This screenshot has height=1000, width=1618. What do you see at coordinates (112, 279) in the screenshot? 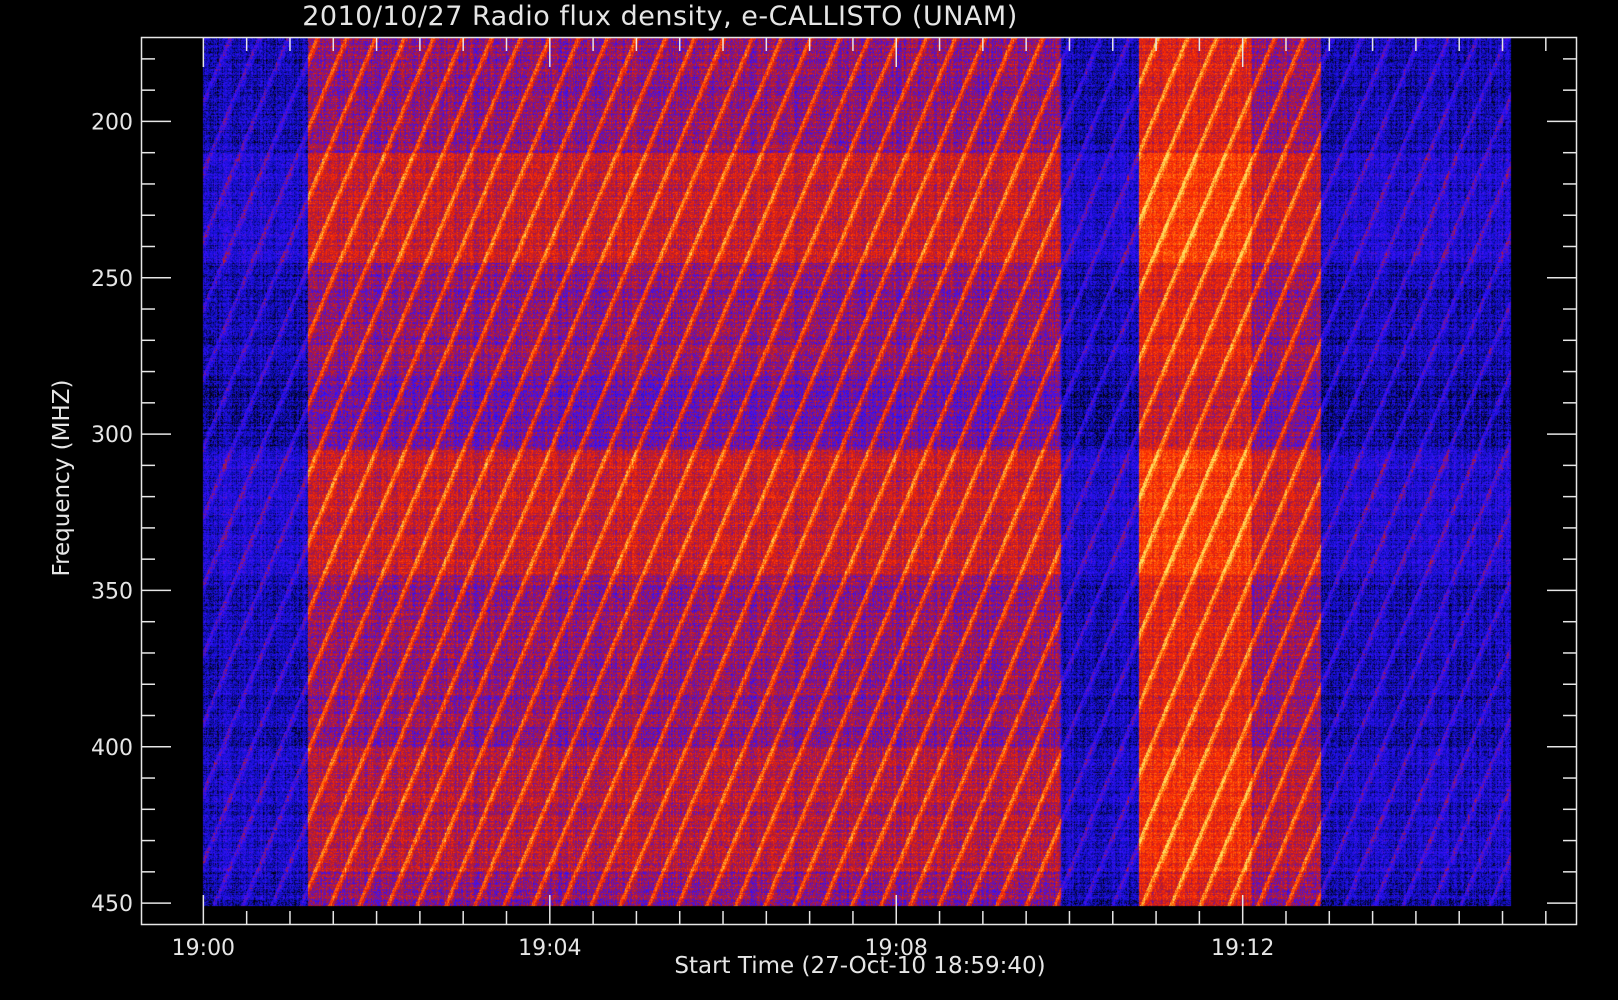
I see `y-tick-label: 250` at bounding box center [112, 279].